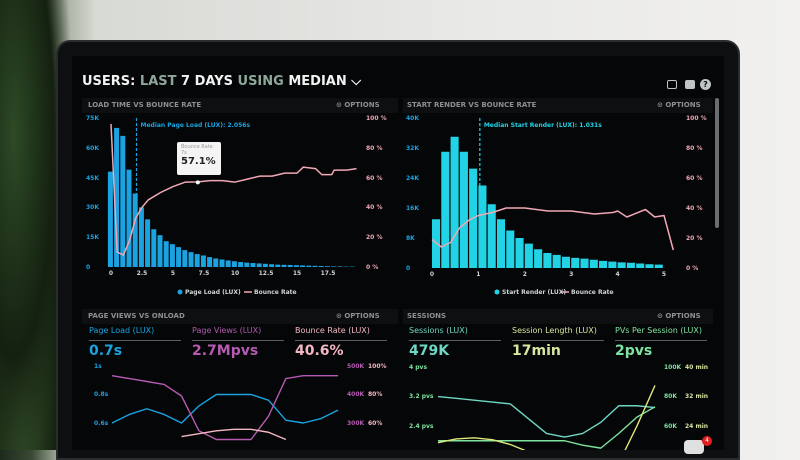 This screenshot has height=460, width=800. What do you see at coordinates (421, 396) in the screenshot?
I see `left-axis-tick: 3.2 pvs` at bounding box center [421, 396].